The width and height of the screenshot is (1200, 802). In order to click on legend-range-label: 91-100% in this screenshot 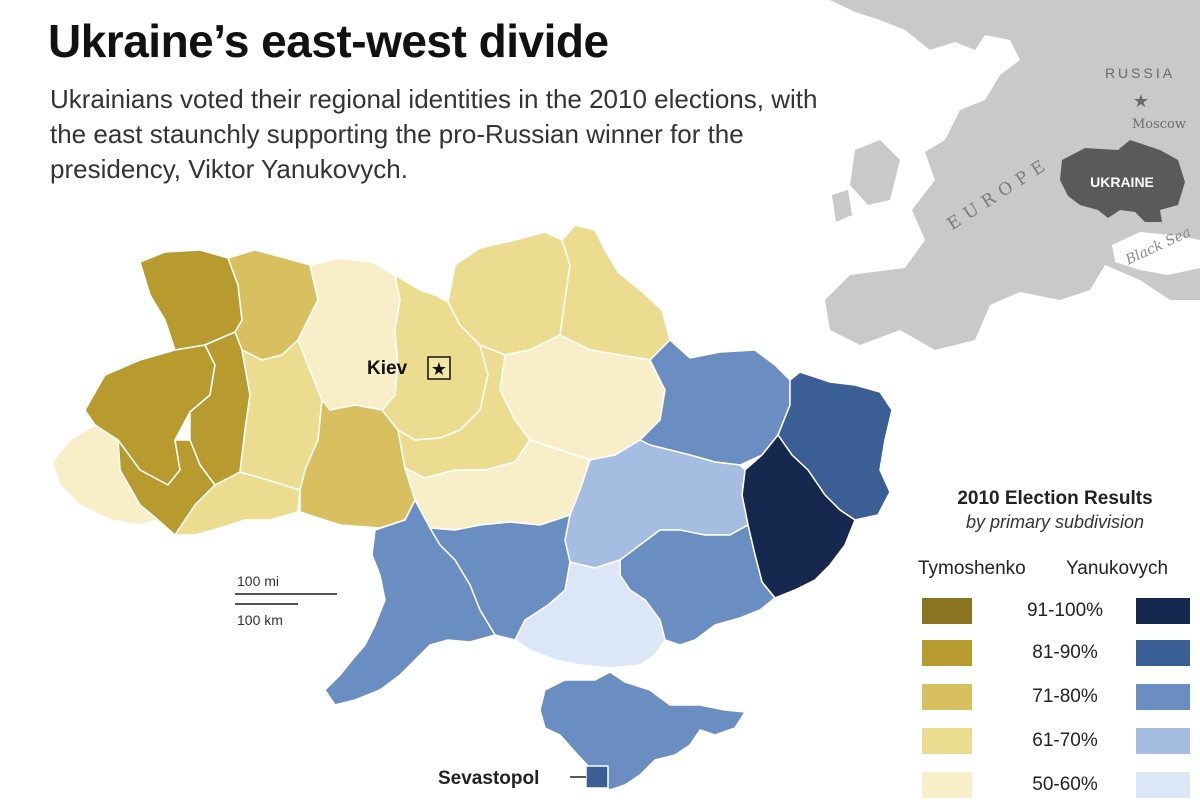, I will do `click(1065, 610)`.